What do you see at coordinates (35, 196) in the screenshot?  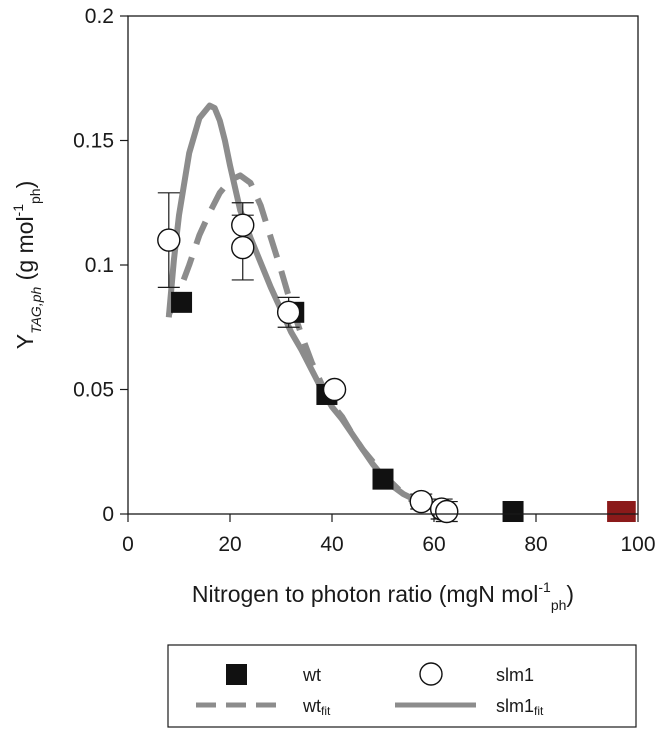 I see `y-axis-label-sub2: ph` at bounding box center [35, 196].